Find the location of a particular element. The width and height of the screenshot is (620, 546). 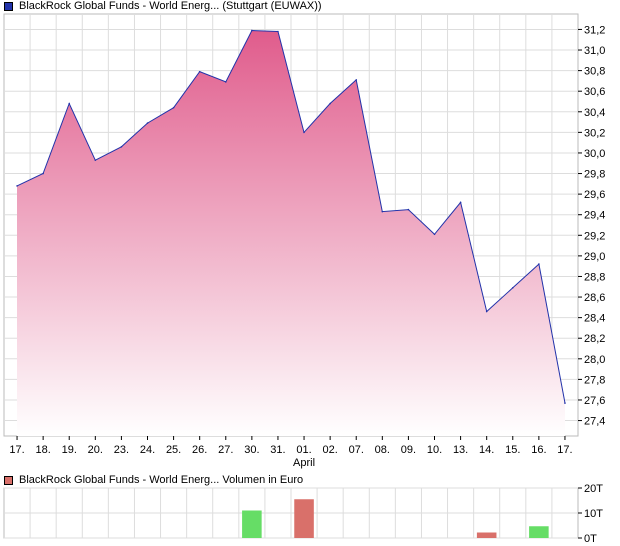

price-x-tick-label: 31. is located at coordinates (277, 450).